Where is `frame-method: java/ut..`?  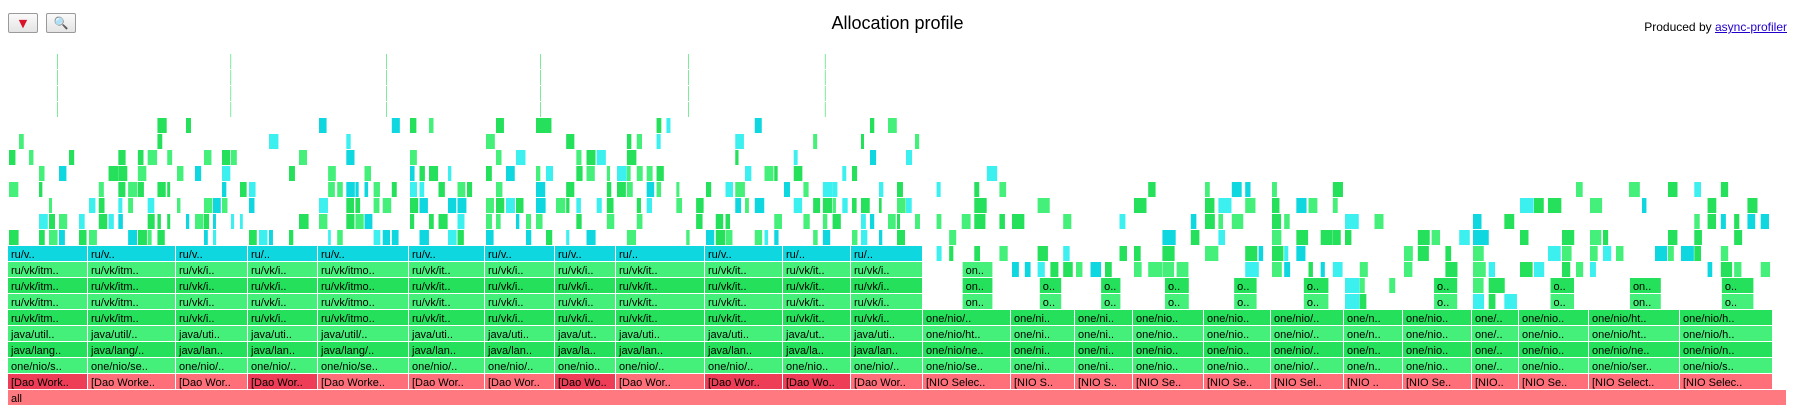 frame-method: java/ut.. is located at coordinates (816, 333).